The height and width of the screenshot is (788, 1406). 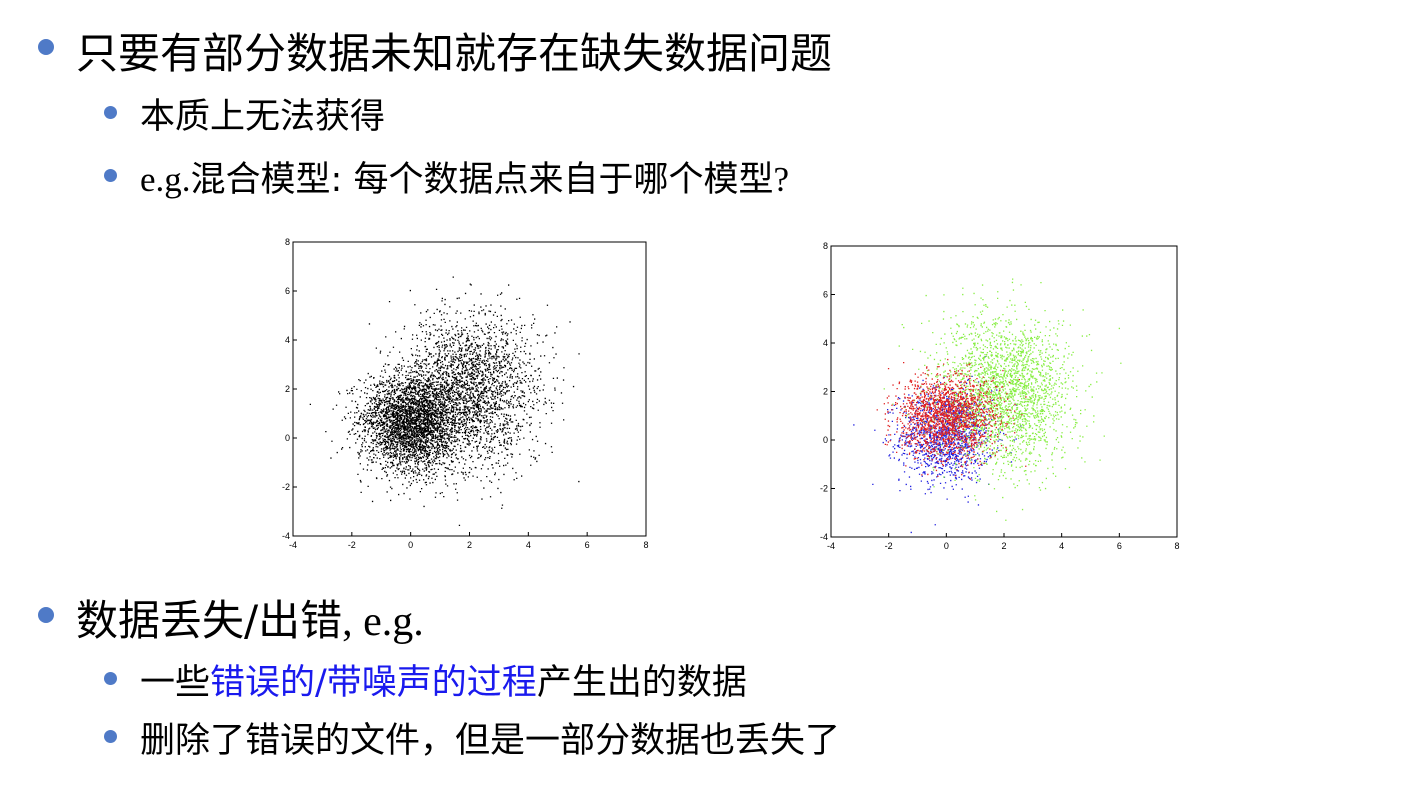 What do you see at coordinates (781, 179) in the screenshot?
I see `question-mark: ?` at bounding box center [781, 179].